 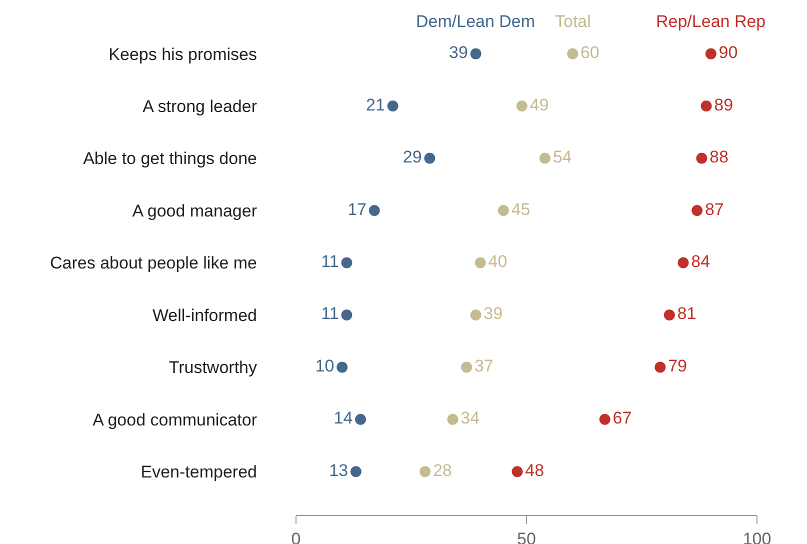 I want to click on data-label: 10, so click(x=324, y=366).